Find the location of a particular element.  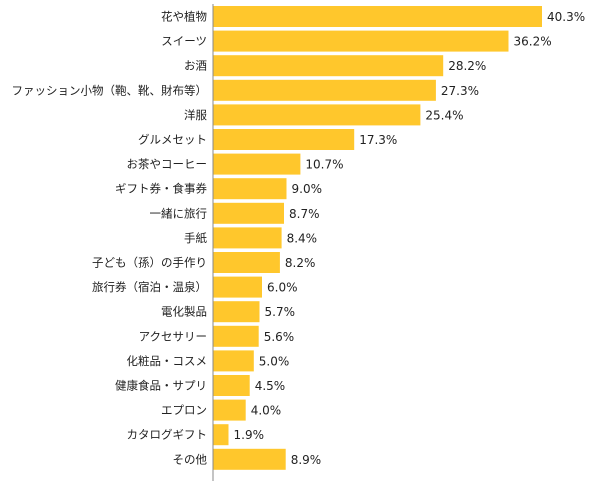

category-label: 化粧品・コスメ is located at coordinates (167, 361).